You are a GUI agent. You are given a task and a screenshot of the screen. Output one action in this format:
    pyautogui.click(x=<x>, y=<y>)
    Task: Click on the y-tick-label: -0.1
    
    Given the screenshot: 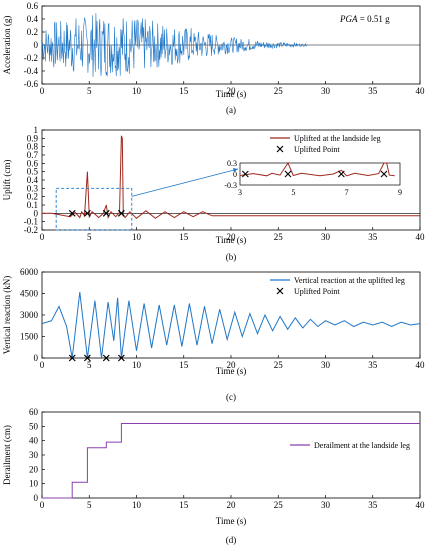 What is the action you would take?
    pyautogui.click(x=31, y=222)
    